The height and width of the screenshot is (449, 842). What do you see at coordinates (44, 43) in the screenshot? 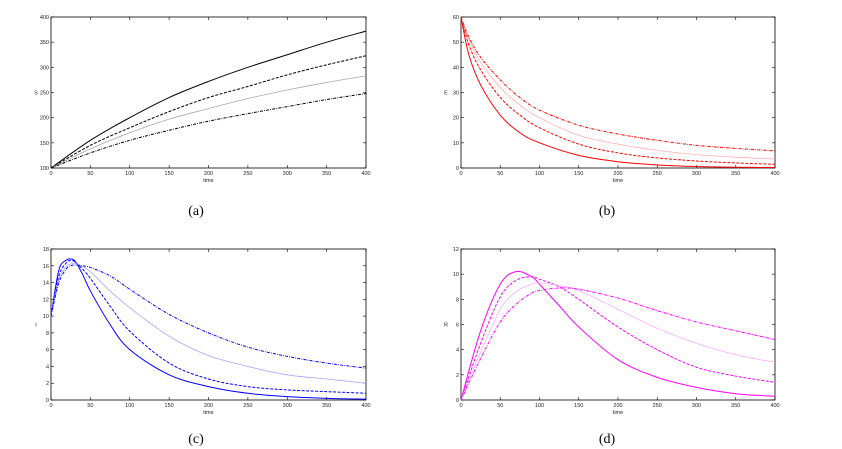
I see `y-tick-label: 350` at bounding box center [44, 43].